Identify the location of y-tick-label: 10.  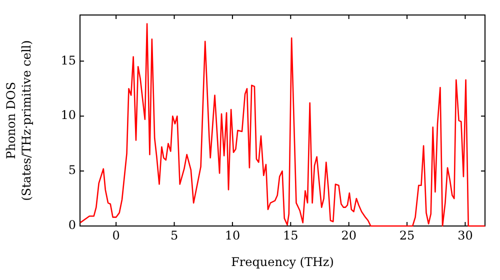
(68, 115).